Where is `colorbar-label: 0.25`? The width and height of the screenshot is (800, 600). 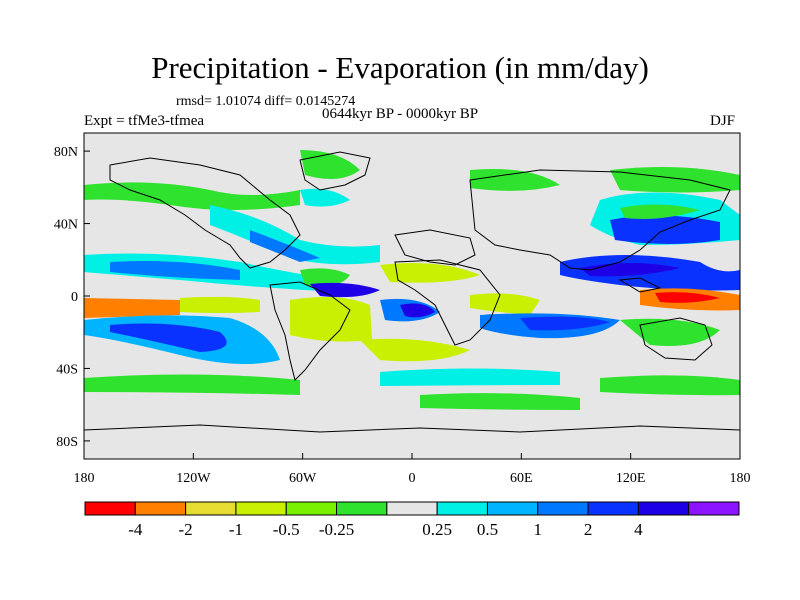 colorbar-label: 0.25 is located at coordinates (437, 529).